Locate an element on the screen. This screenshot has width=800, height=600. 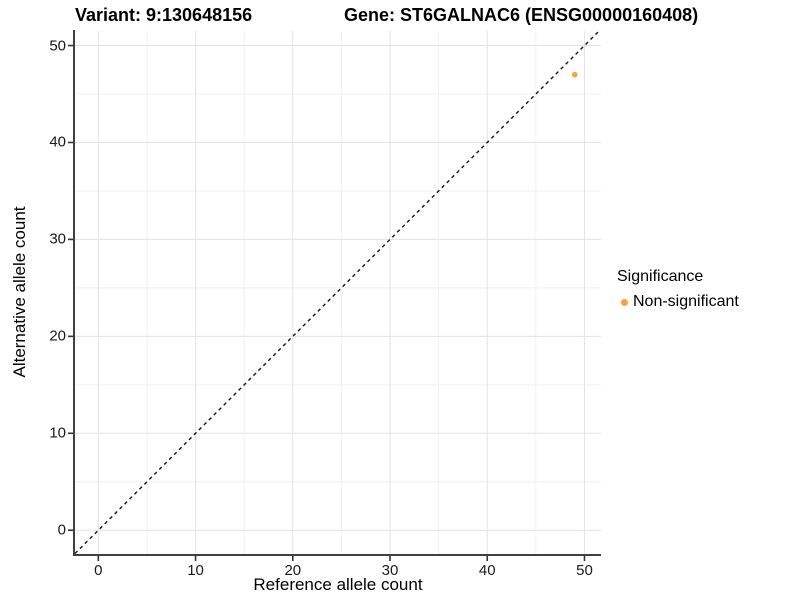
y-axis-title: Alternative allele count is located at coordinates (19, 292).